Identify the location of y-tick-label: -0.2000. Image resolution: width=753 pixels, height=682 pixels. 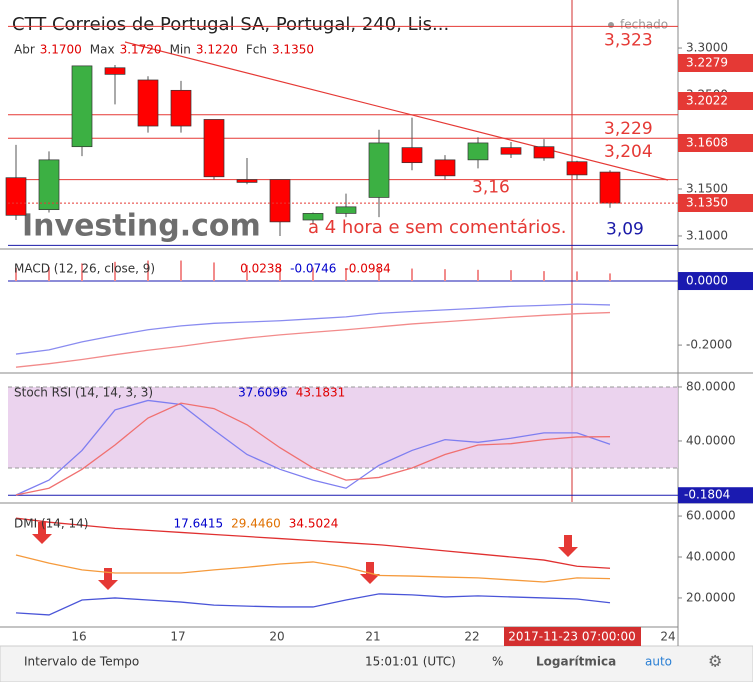
(709, 345).